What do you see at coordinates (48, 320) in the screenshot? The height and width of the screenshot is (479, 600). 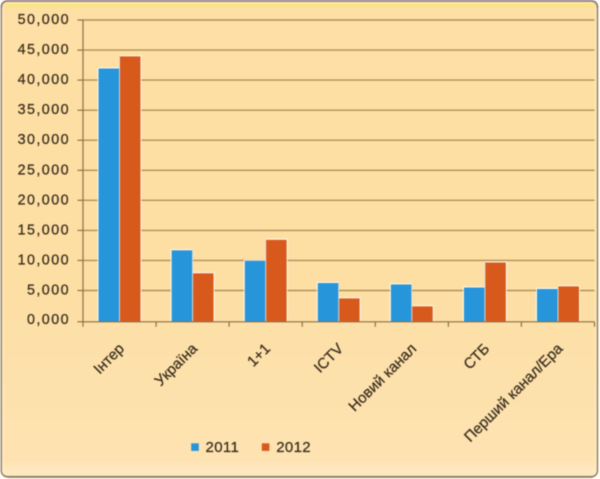 I see `svg-text: 0,000` at bounding box center [48, 320].